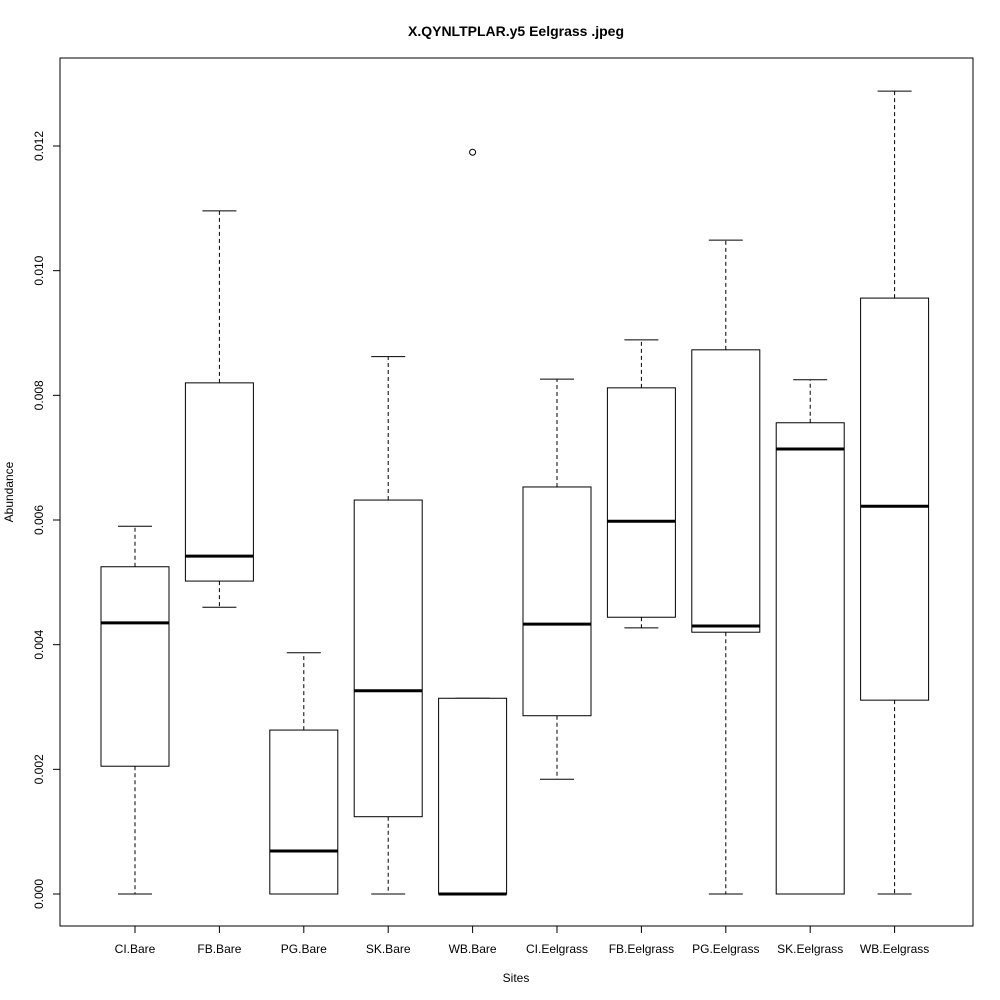 The width and height of the screenshot is (1000, 1000). What do you see at coordinates (388, 949) in the screenshot?
I see `x-tick-label: SK.Bare` at bounding box center [388, 949].